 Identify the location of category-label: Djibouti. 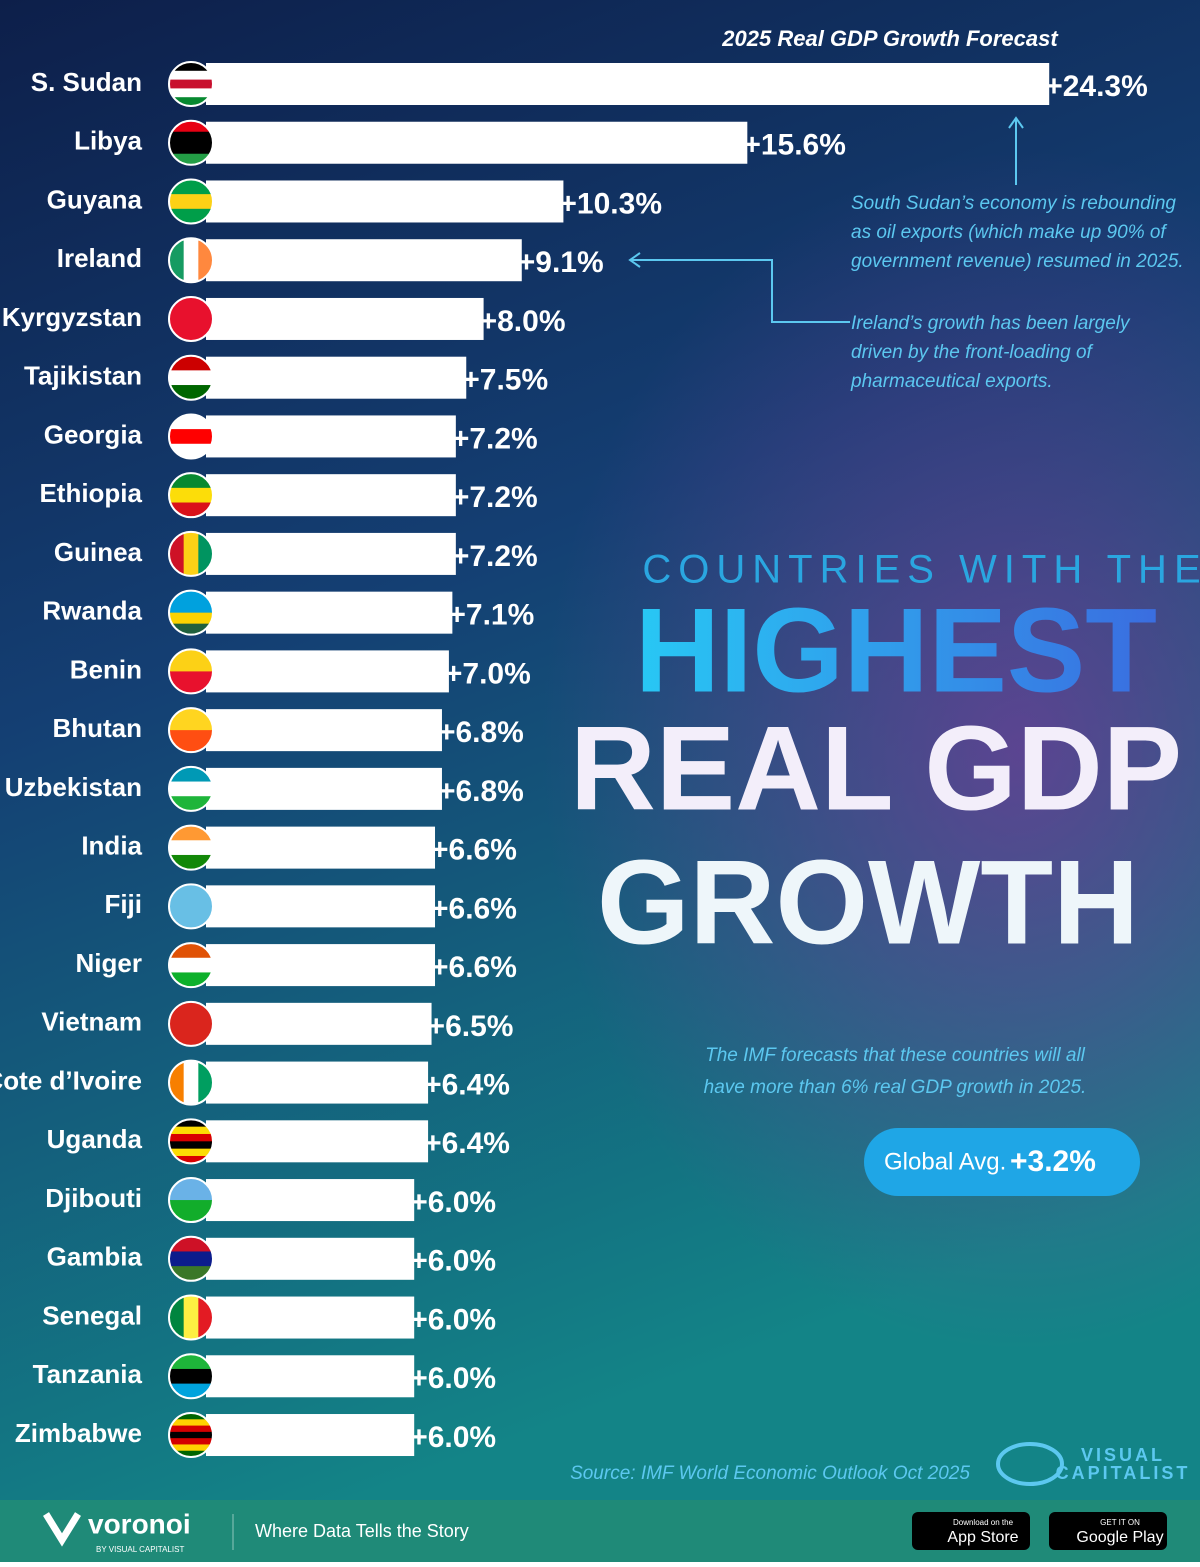
(93, 1198).